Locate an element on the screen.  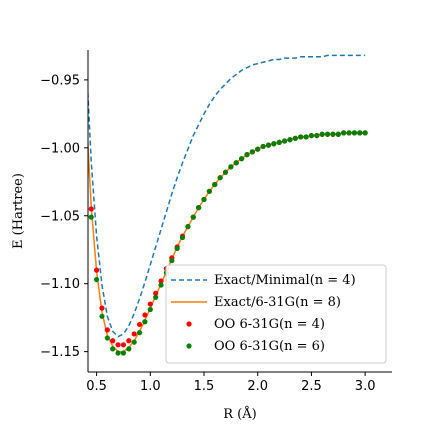
x-tick-label: 1.5 is located at coordinates (204, 386).